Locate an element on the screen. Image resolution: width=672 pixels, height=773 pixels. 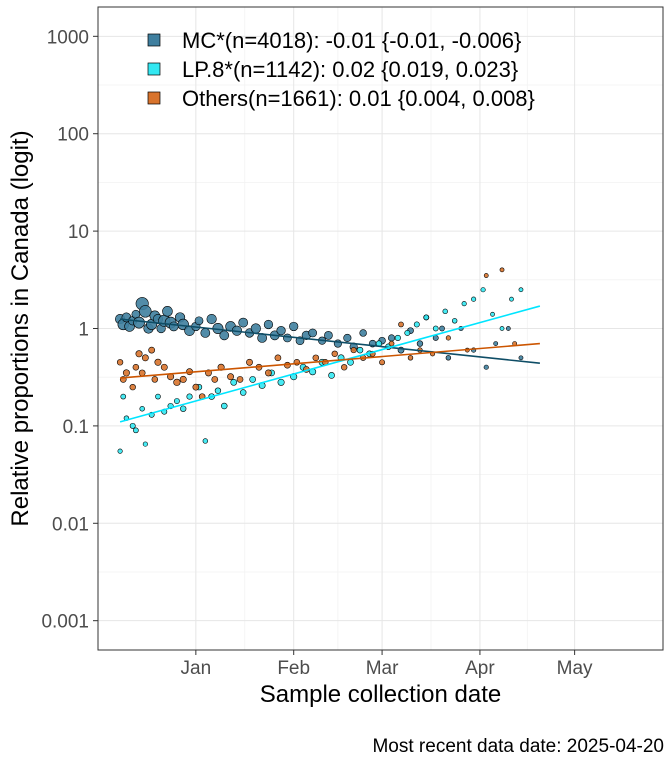
y-tick-label: 1000 is located at coordinates (68, 37).